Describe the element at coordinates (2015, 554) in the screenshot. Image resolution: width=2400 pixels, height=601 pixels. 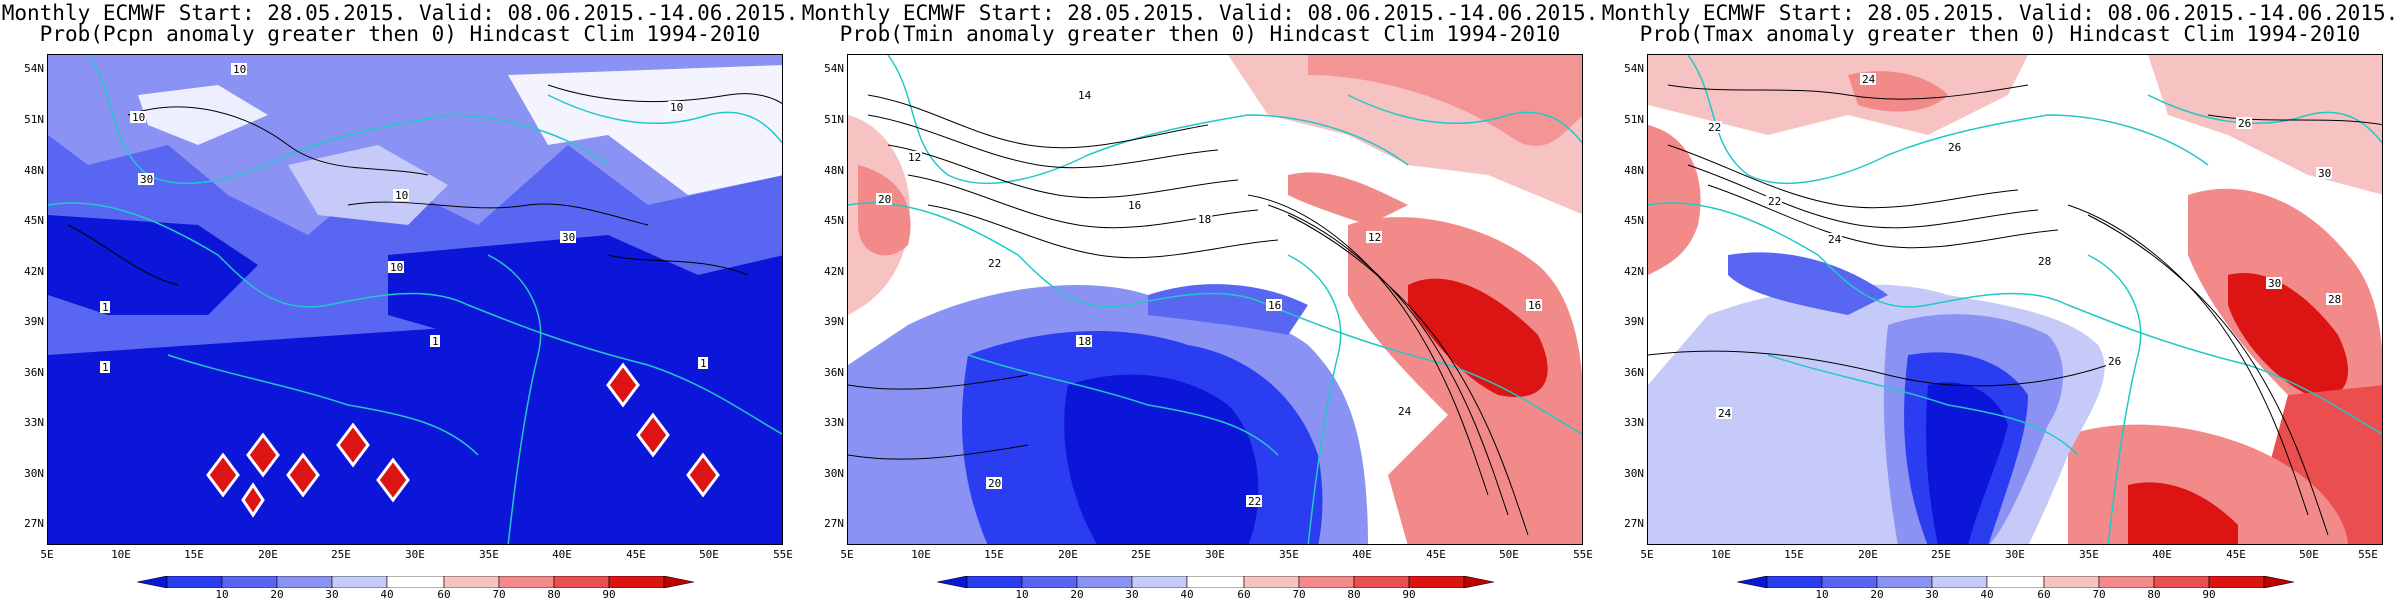
I see `lon-label: 30E` at that location.